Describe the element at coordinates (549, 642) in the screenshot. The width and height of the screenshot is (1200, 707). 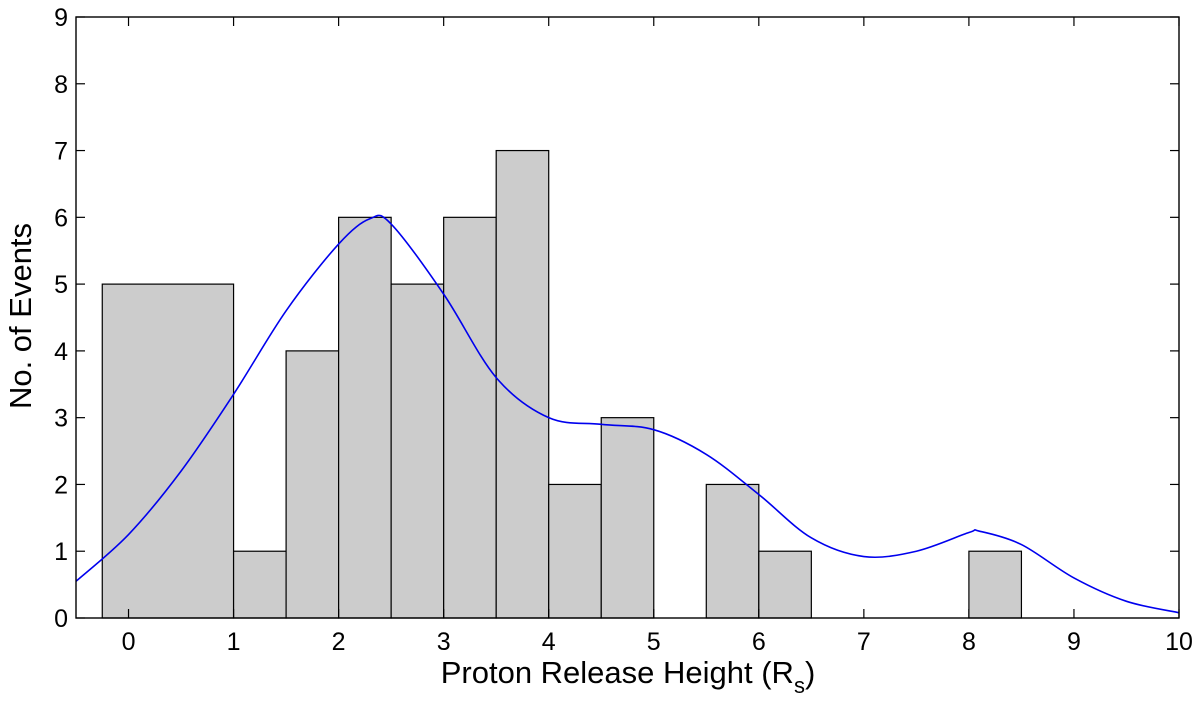
I see `x-tick-label: 4` at that location.